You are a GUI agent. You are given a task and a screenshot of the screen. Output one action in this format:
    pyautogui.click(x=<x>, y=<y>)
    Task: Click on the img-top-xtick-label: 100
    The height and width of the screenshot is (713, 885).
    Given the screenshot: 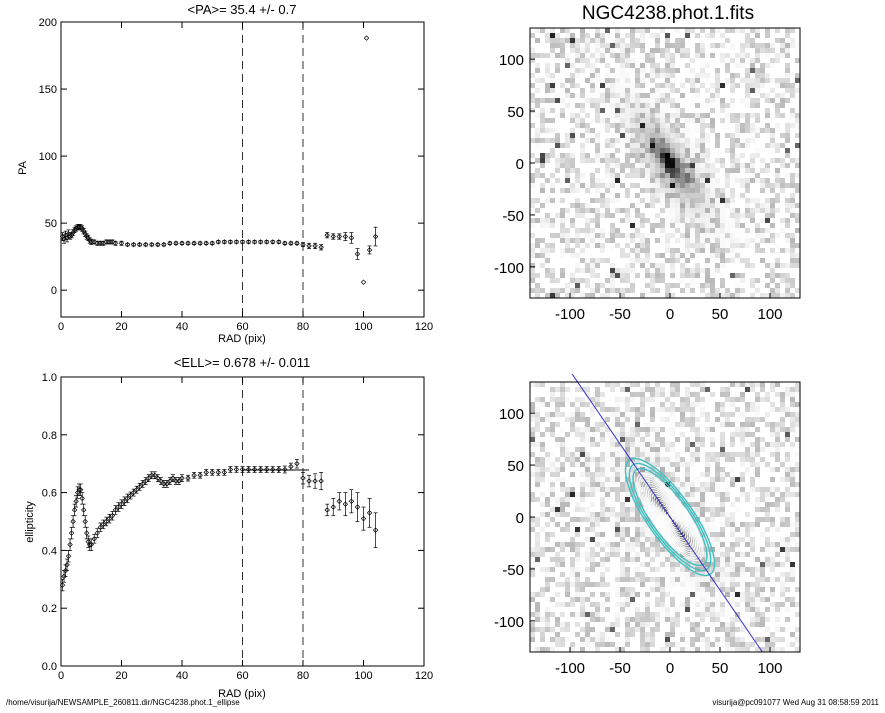 What is the action you would take?
    pyautogui.click(x=769, y=314)
    